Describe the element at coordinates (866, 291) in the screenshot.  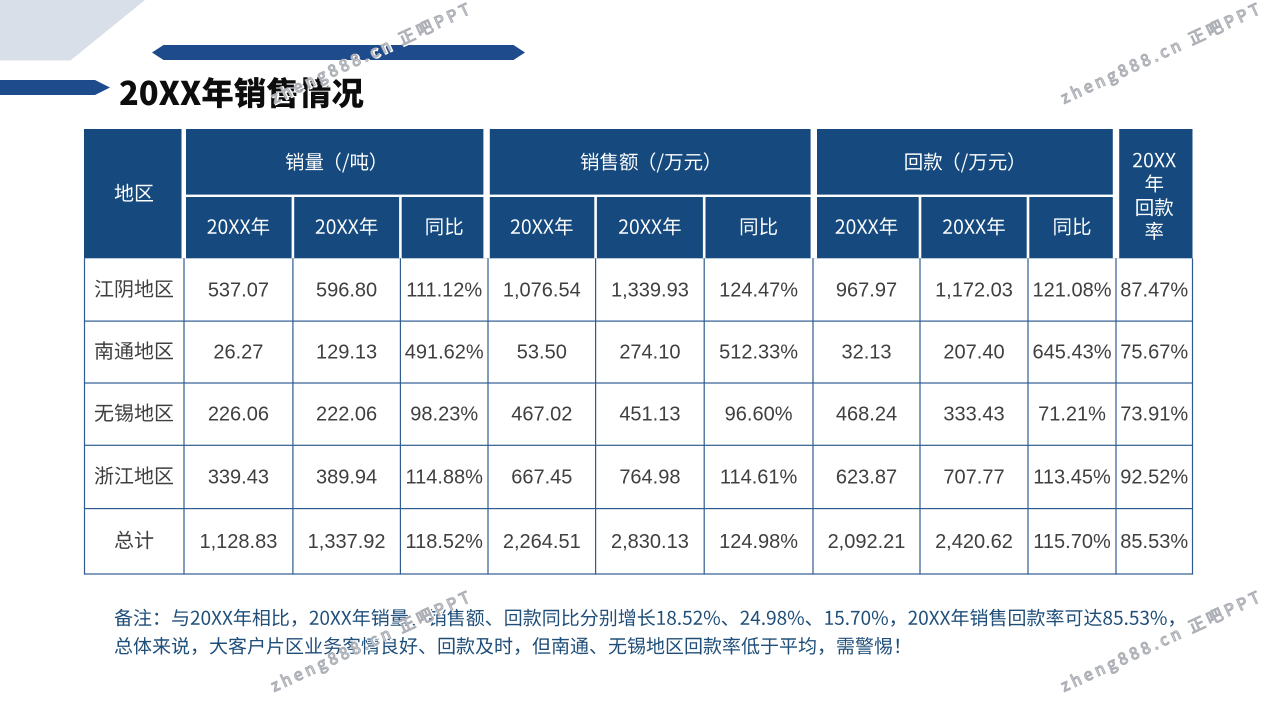
I see `svg-text: 967.97` at that location.